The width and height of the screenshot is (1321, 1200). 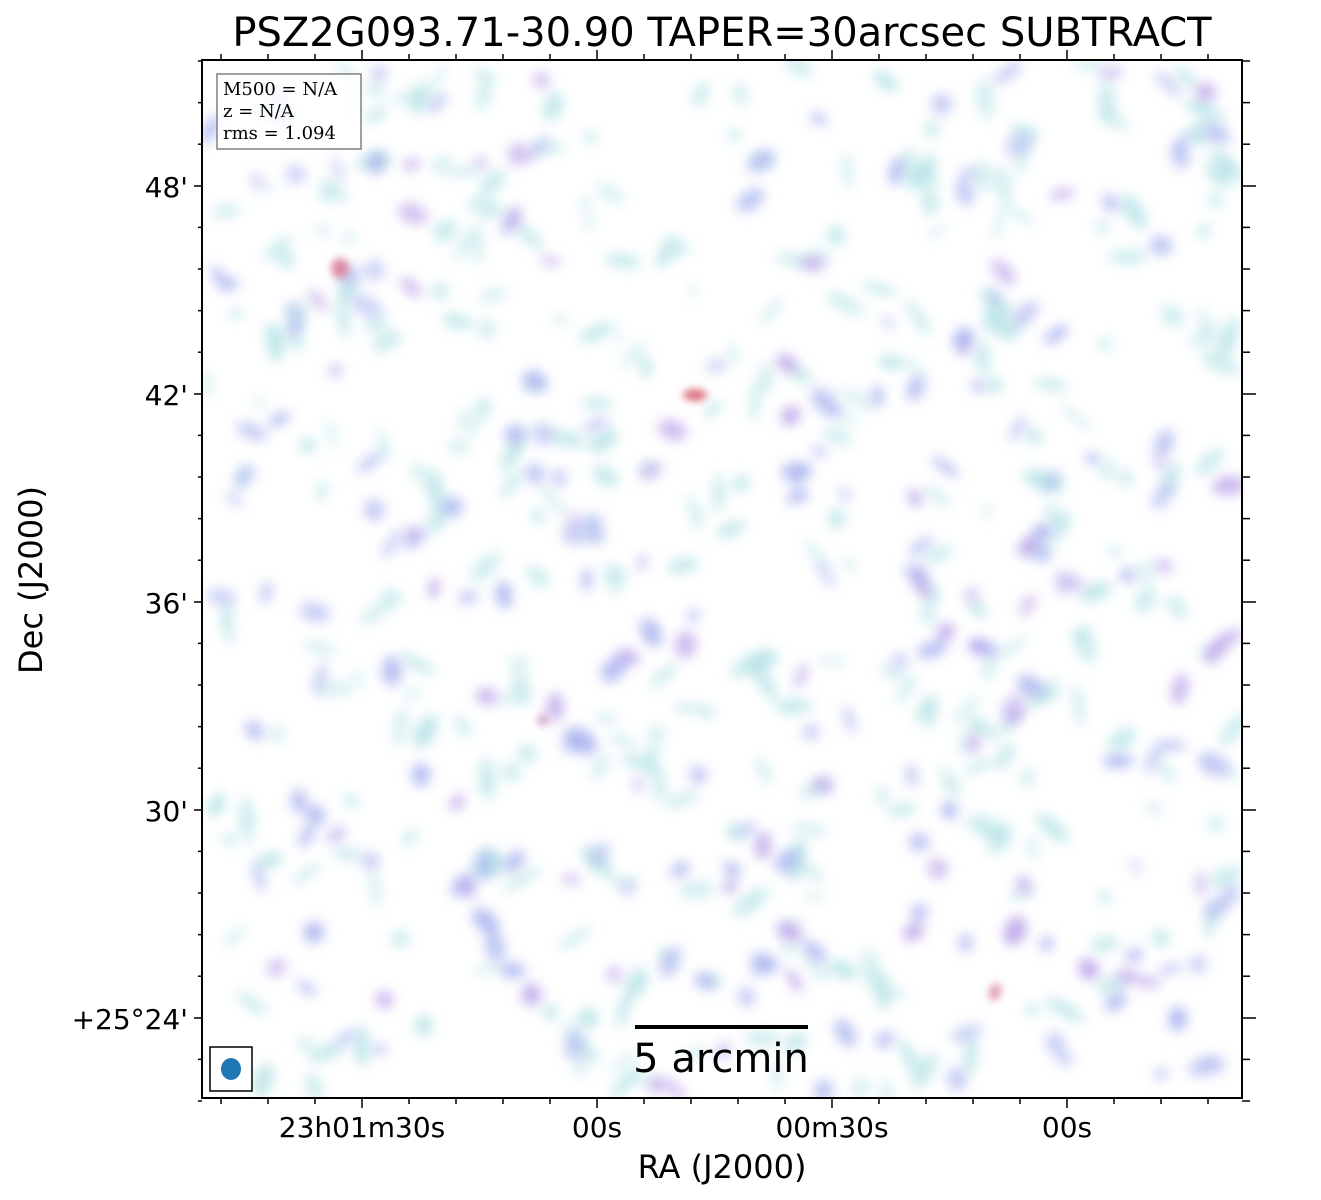 What do you see at coordinates (166, 395) in the screenshot?
I see `y-tick-label-42: 42'` at bounding box center [166, 395].